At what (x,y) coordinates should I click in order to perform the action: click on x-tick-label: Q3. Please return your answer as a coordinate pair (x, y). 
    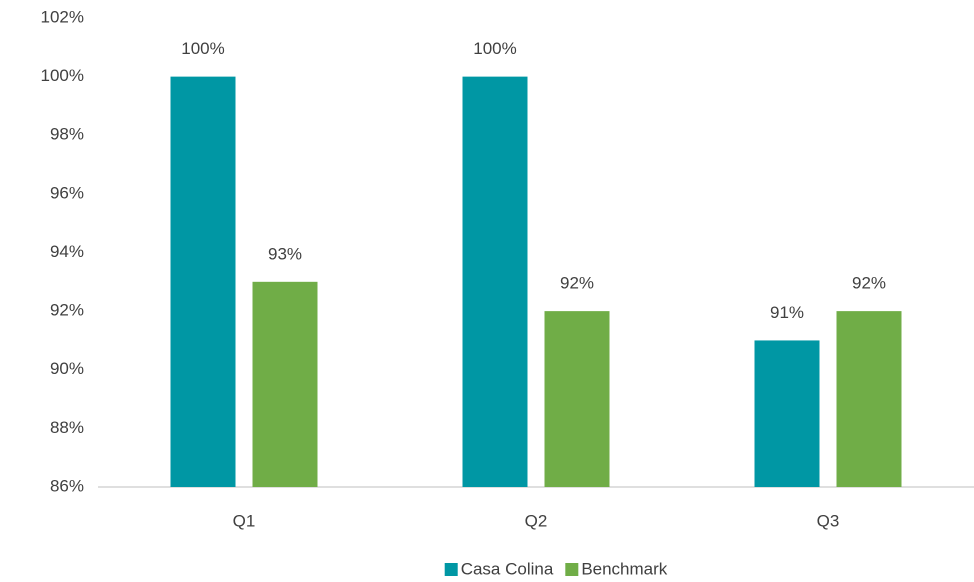
    Looking at the image, I should click on (828, 520).